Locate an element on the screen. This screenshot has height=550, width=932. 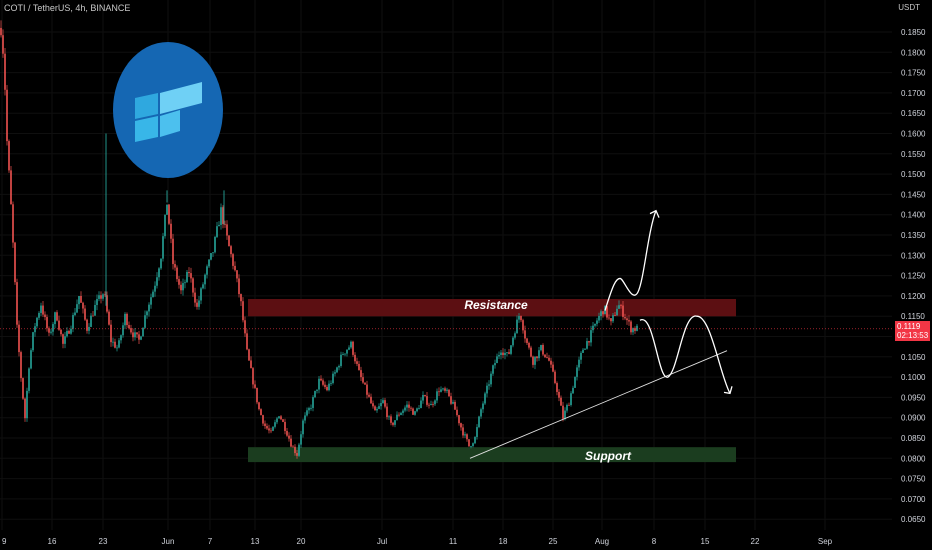
time-tick-label: 15 is located at coordinates (705, 541).